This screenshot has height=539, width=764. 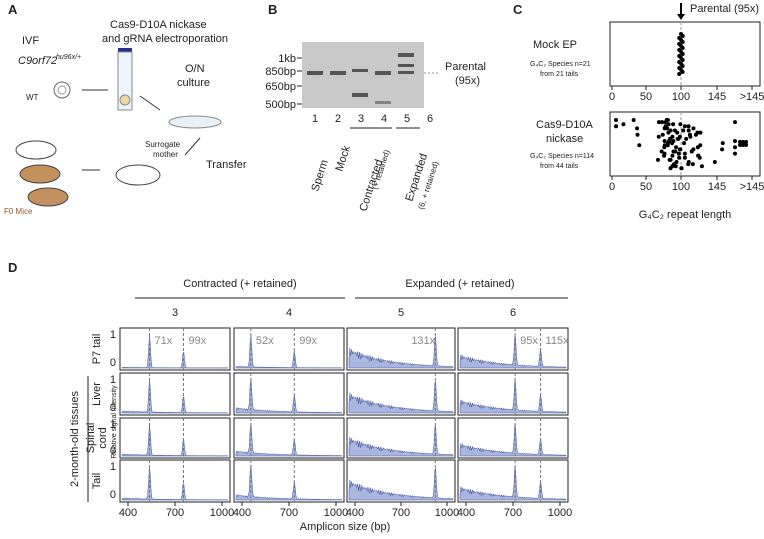 I want to click on arrow, so click(x=192, y=146).